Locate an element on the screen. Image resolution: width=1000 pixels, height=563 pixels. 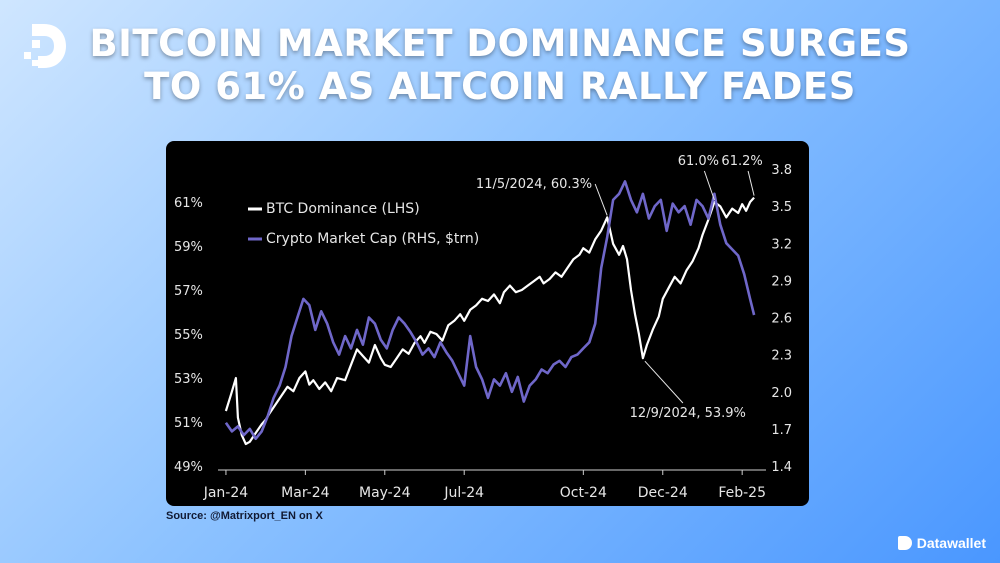
y-right-tick-label: 2.0 is located at coordinates (781, 393).